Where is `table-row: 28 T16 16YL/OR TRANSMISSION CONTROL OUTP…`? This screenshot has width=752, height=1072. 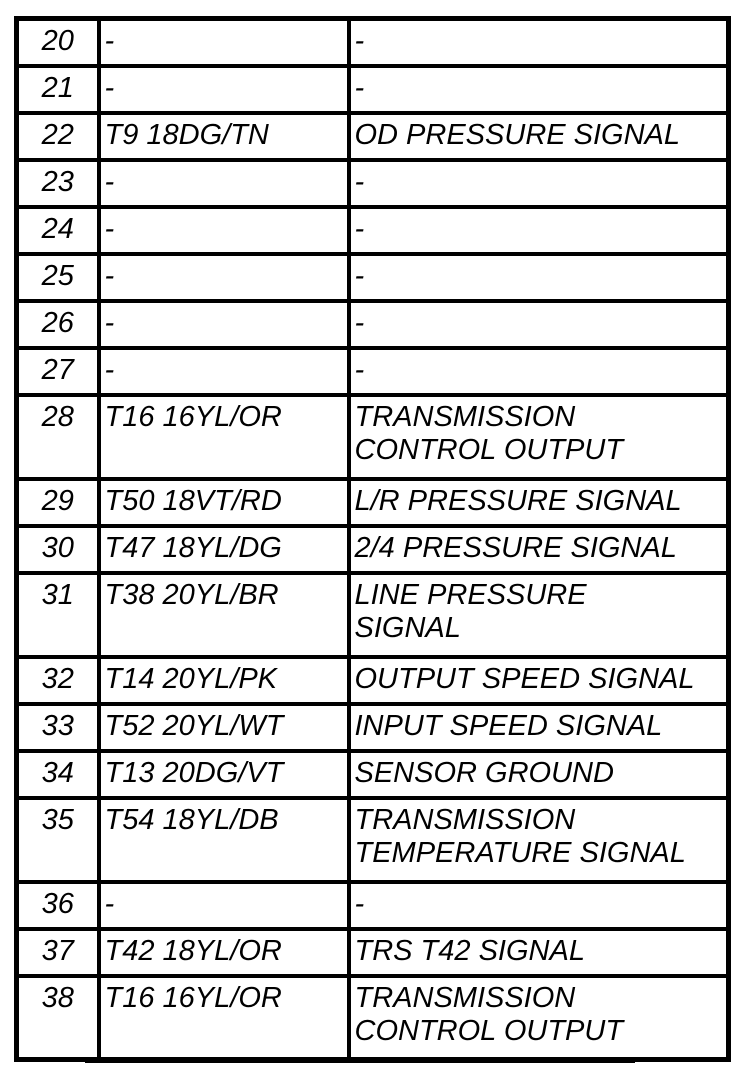 table-row: 28 T16 16YL/OR TRANSMISSION CONTROL OUTP… is located at coordinates (372, 436).